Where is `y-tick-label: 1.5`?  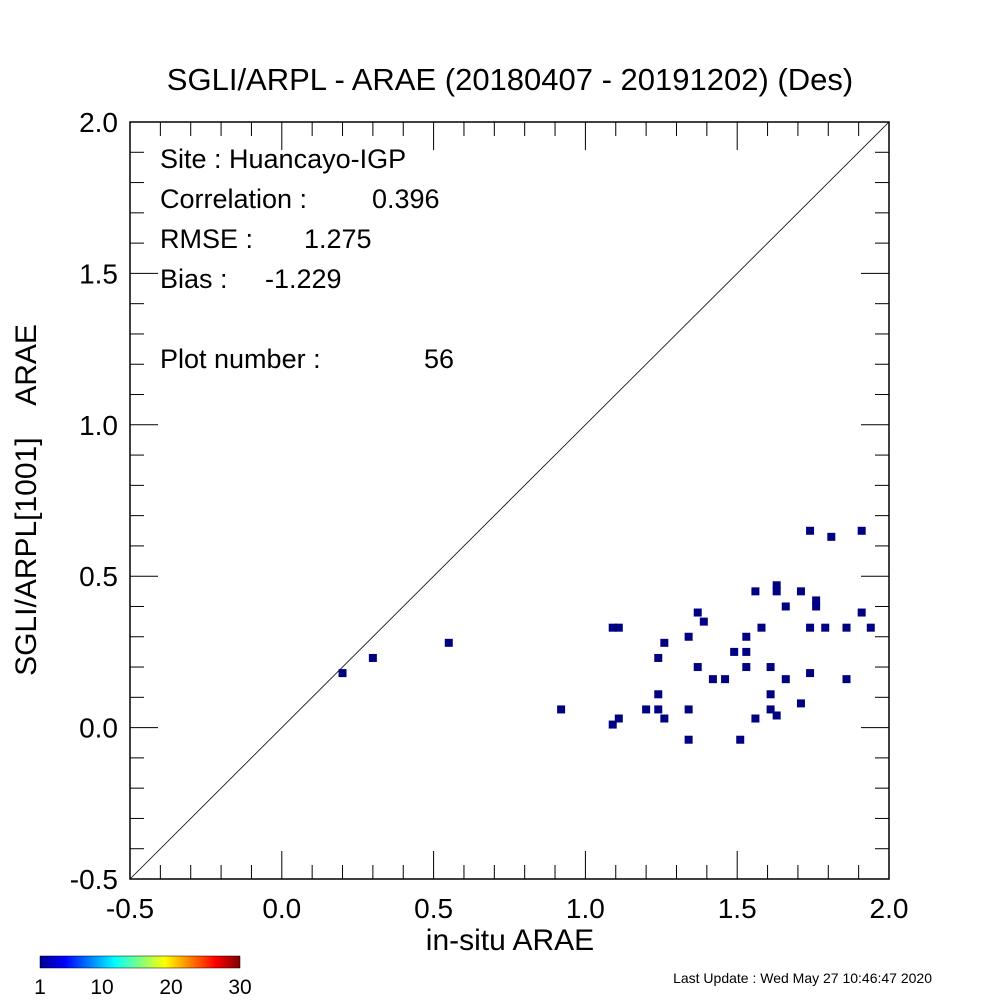
y-tick-label: 1.5 is located at coordinates (98, 273).